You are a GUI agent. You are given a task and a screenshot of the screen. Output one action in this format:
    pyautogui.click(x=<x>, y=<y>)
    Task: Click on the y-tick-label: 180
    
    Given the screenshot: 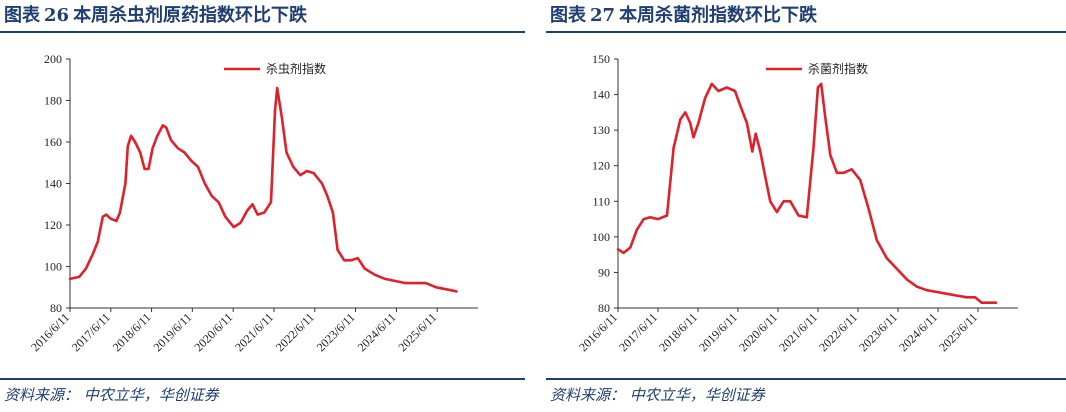 What is the action you would take?
    pyautogui.click(x=53, y=101)
    